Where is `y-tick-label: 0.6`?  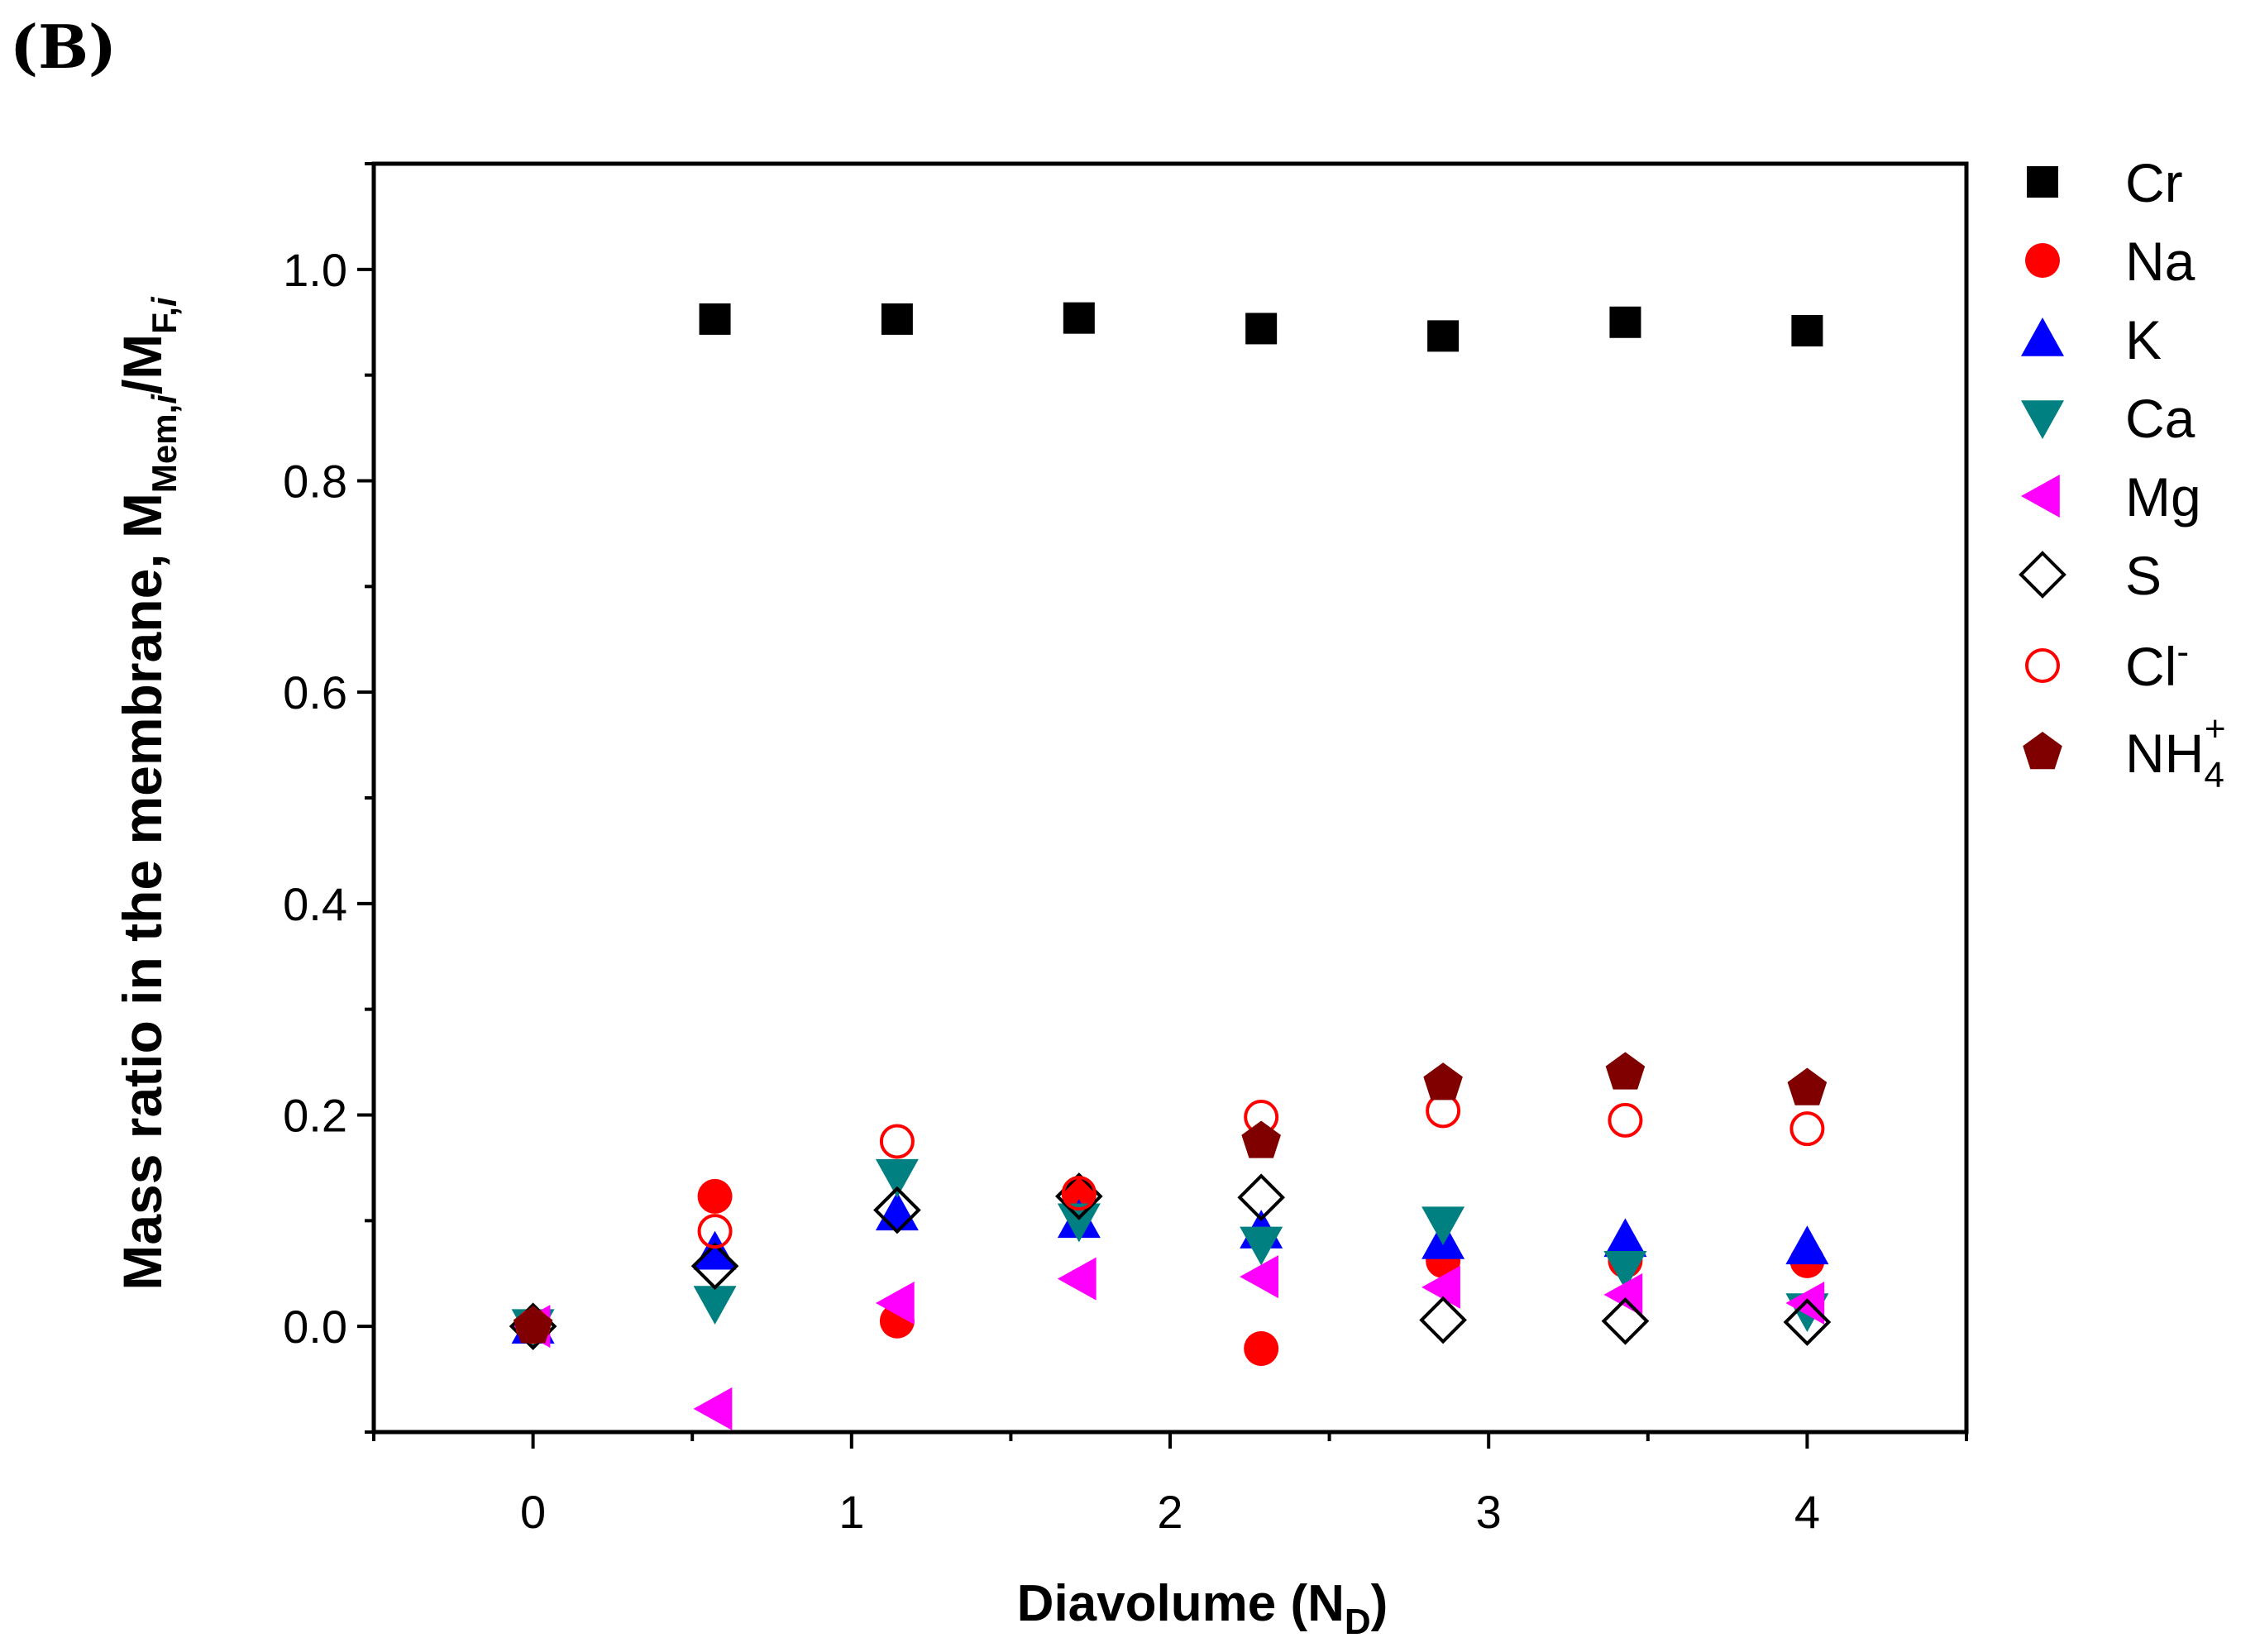 y-tick-label: 0.6 is located at coordinates (315, 693).